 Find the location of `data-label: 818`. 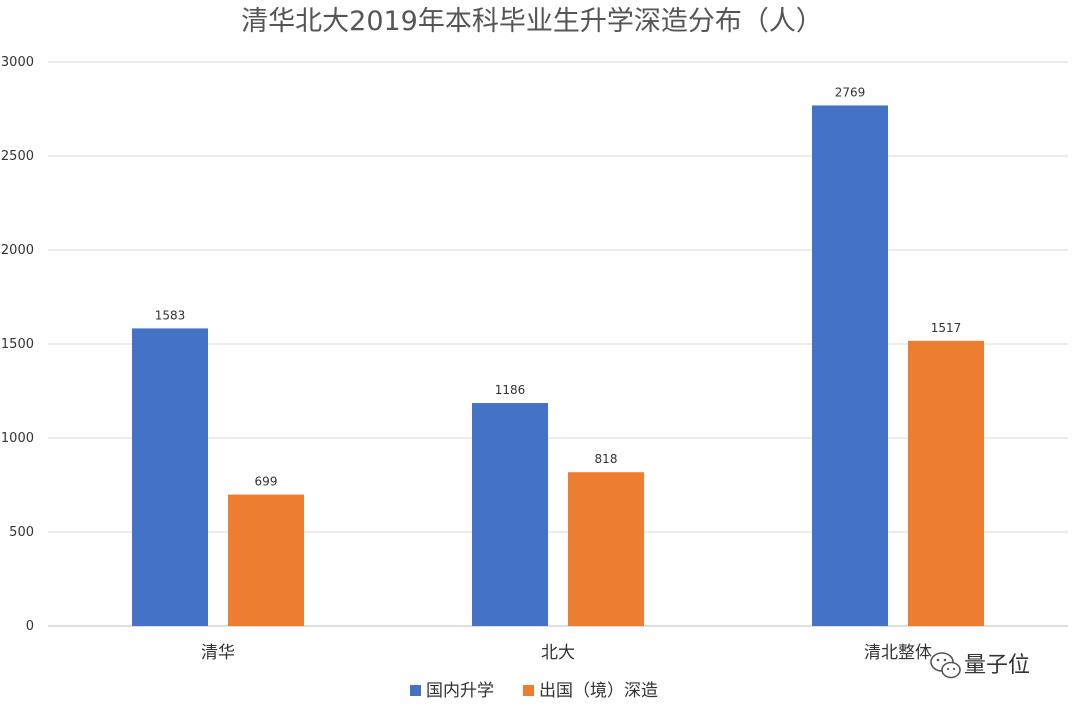

data-label: 818 is located at coordinates (606, 459).